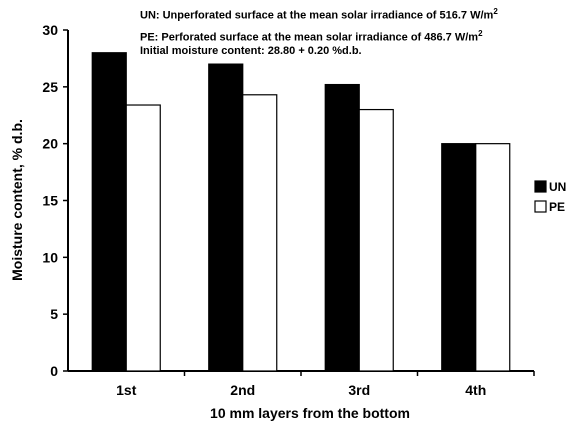 This screenshot has width=575, height=428. I want to click on y-axis-label: Moisture content, % d.b., so click(17, 200).